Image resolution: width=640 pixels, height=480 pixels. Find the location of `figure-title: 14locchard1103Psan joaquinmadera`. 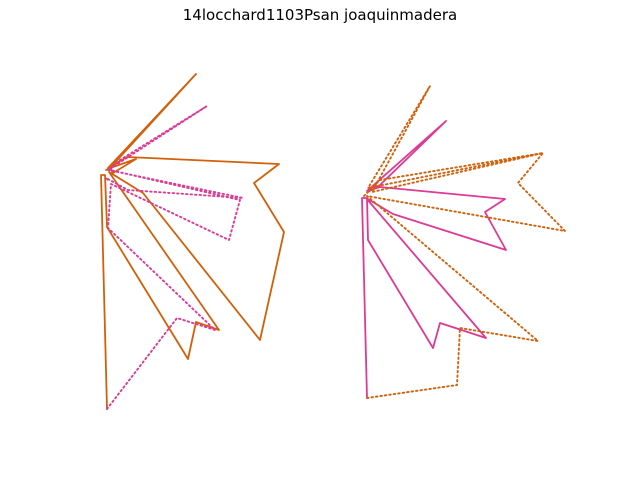

figure-title: 14locchard1103Psan joaquinmadera is located at coordinates (320, 15).